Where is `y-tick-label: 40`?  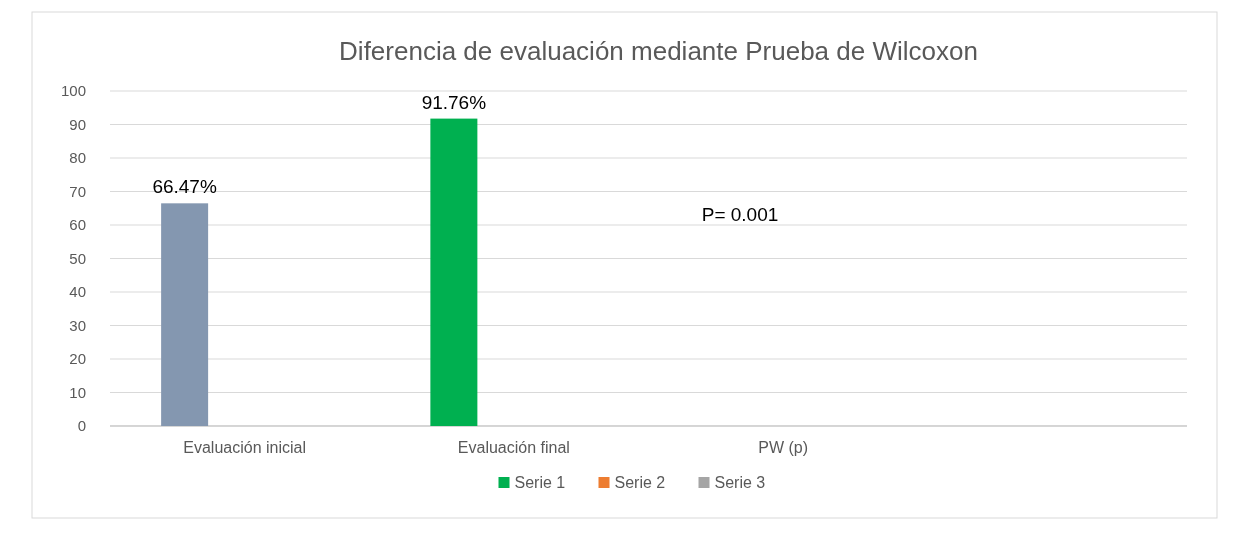 y-tick-label: 40 is located at coordinates (77, 292).